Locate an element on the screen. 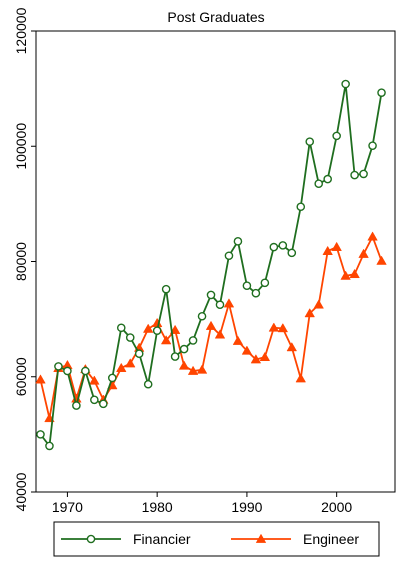 The height and width of the screenshot is (571, 400). x-tick-label: 2000 is located at coordinates (336, 507).